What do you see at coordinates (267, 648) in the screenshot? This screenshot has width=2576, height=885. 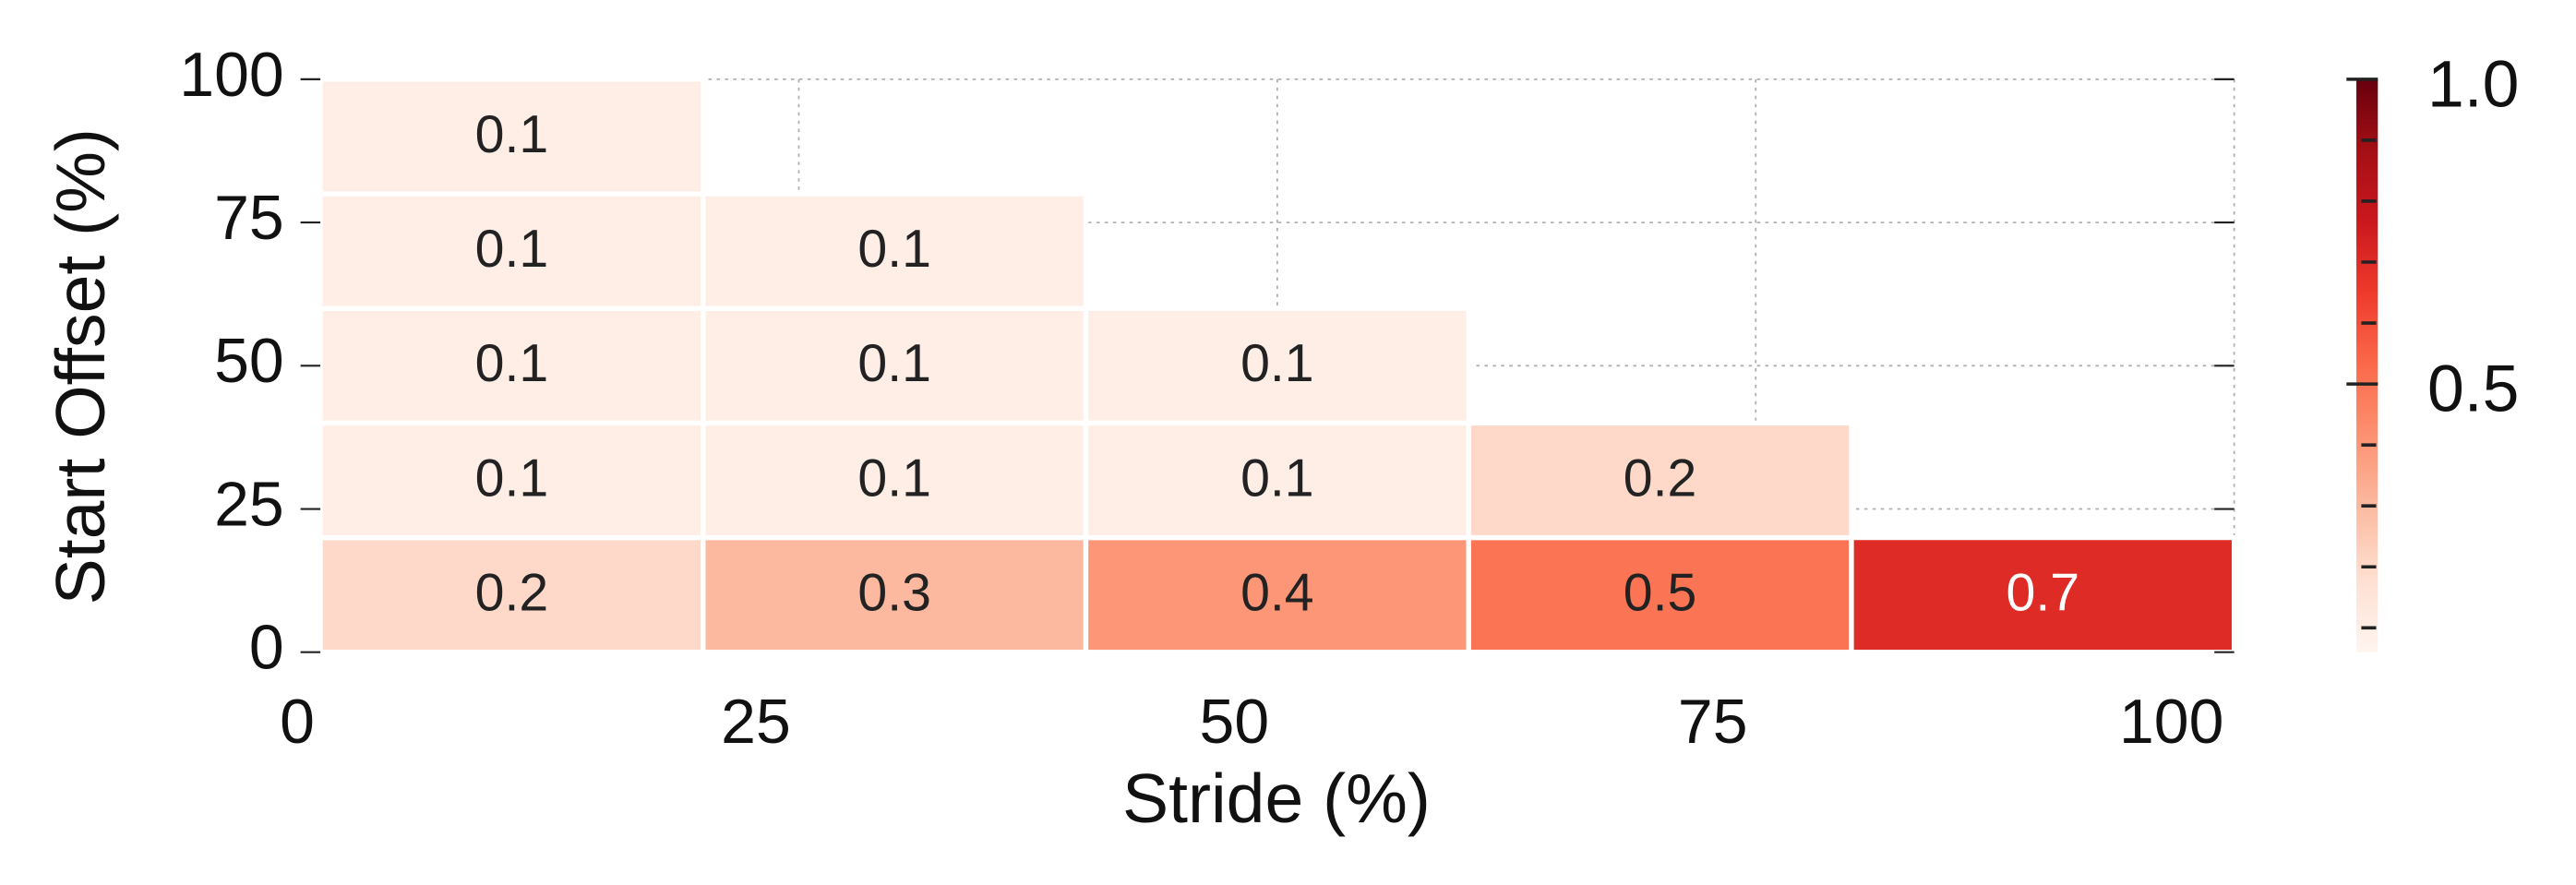 I see `y-tick-label: 0` at bounding box center [267, 648].